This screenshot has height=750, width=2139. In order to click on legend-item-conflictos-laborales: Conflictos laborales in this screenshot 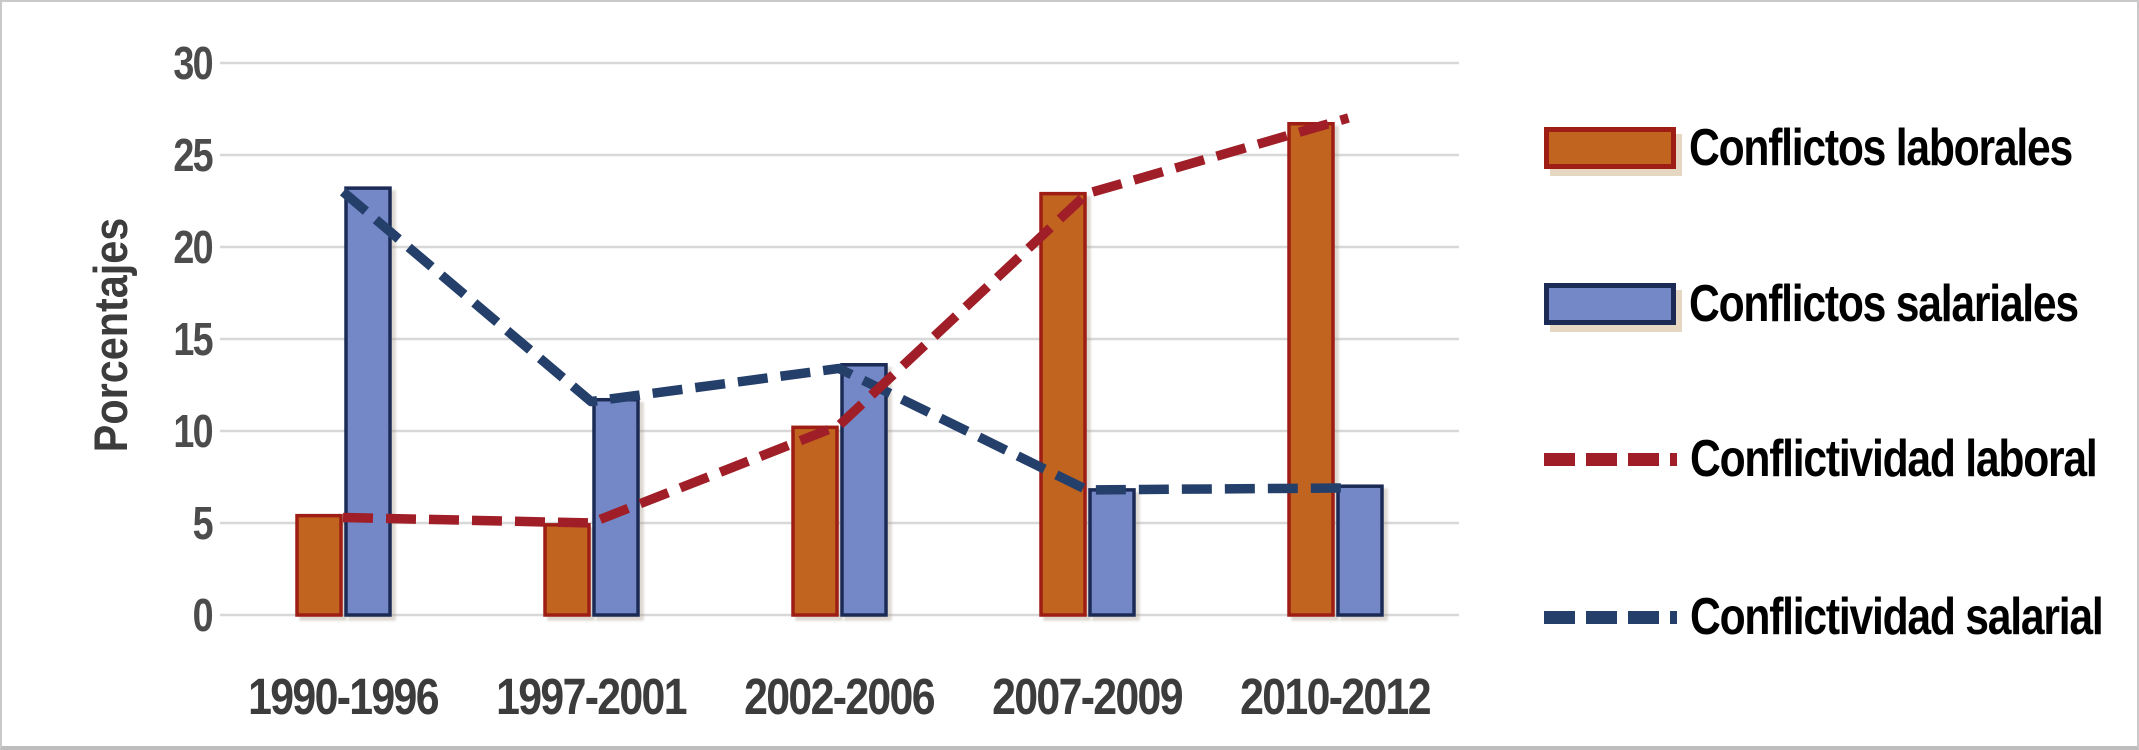, I will do `click(1840, 148)`.